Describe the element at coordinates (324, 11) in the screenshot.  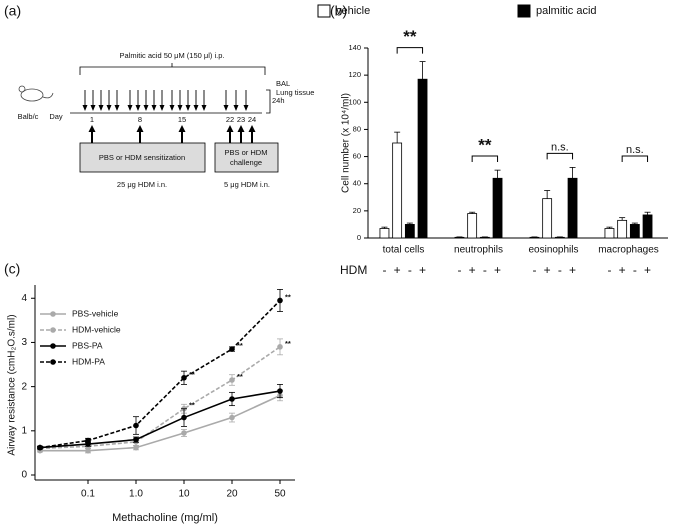
I see `legend-swatch` at that location.